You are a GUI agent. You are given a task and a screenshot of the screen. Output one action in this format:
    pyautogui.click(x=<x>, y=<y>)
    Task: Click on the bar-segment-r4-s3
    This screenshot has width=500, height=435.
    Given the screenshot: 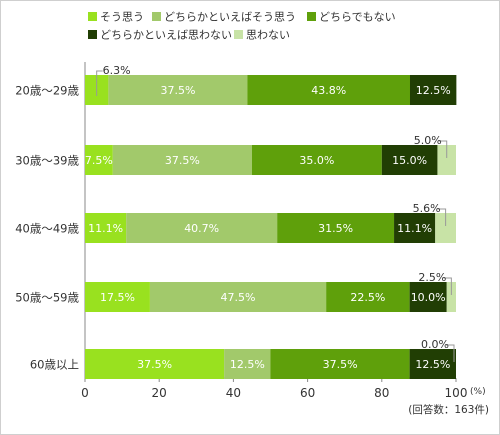 What is the action you would take?
    pyautogui.click(x=368, y=297)
    